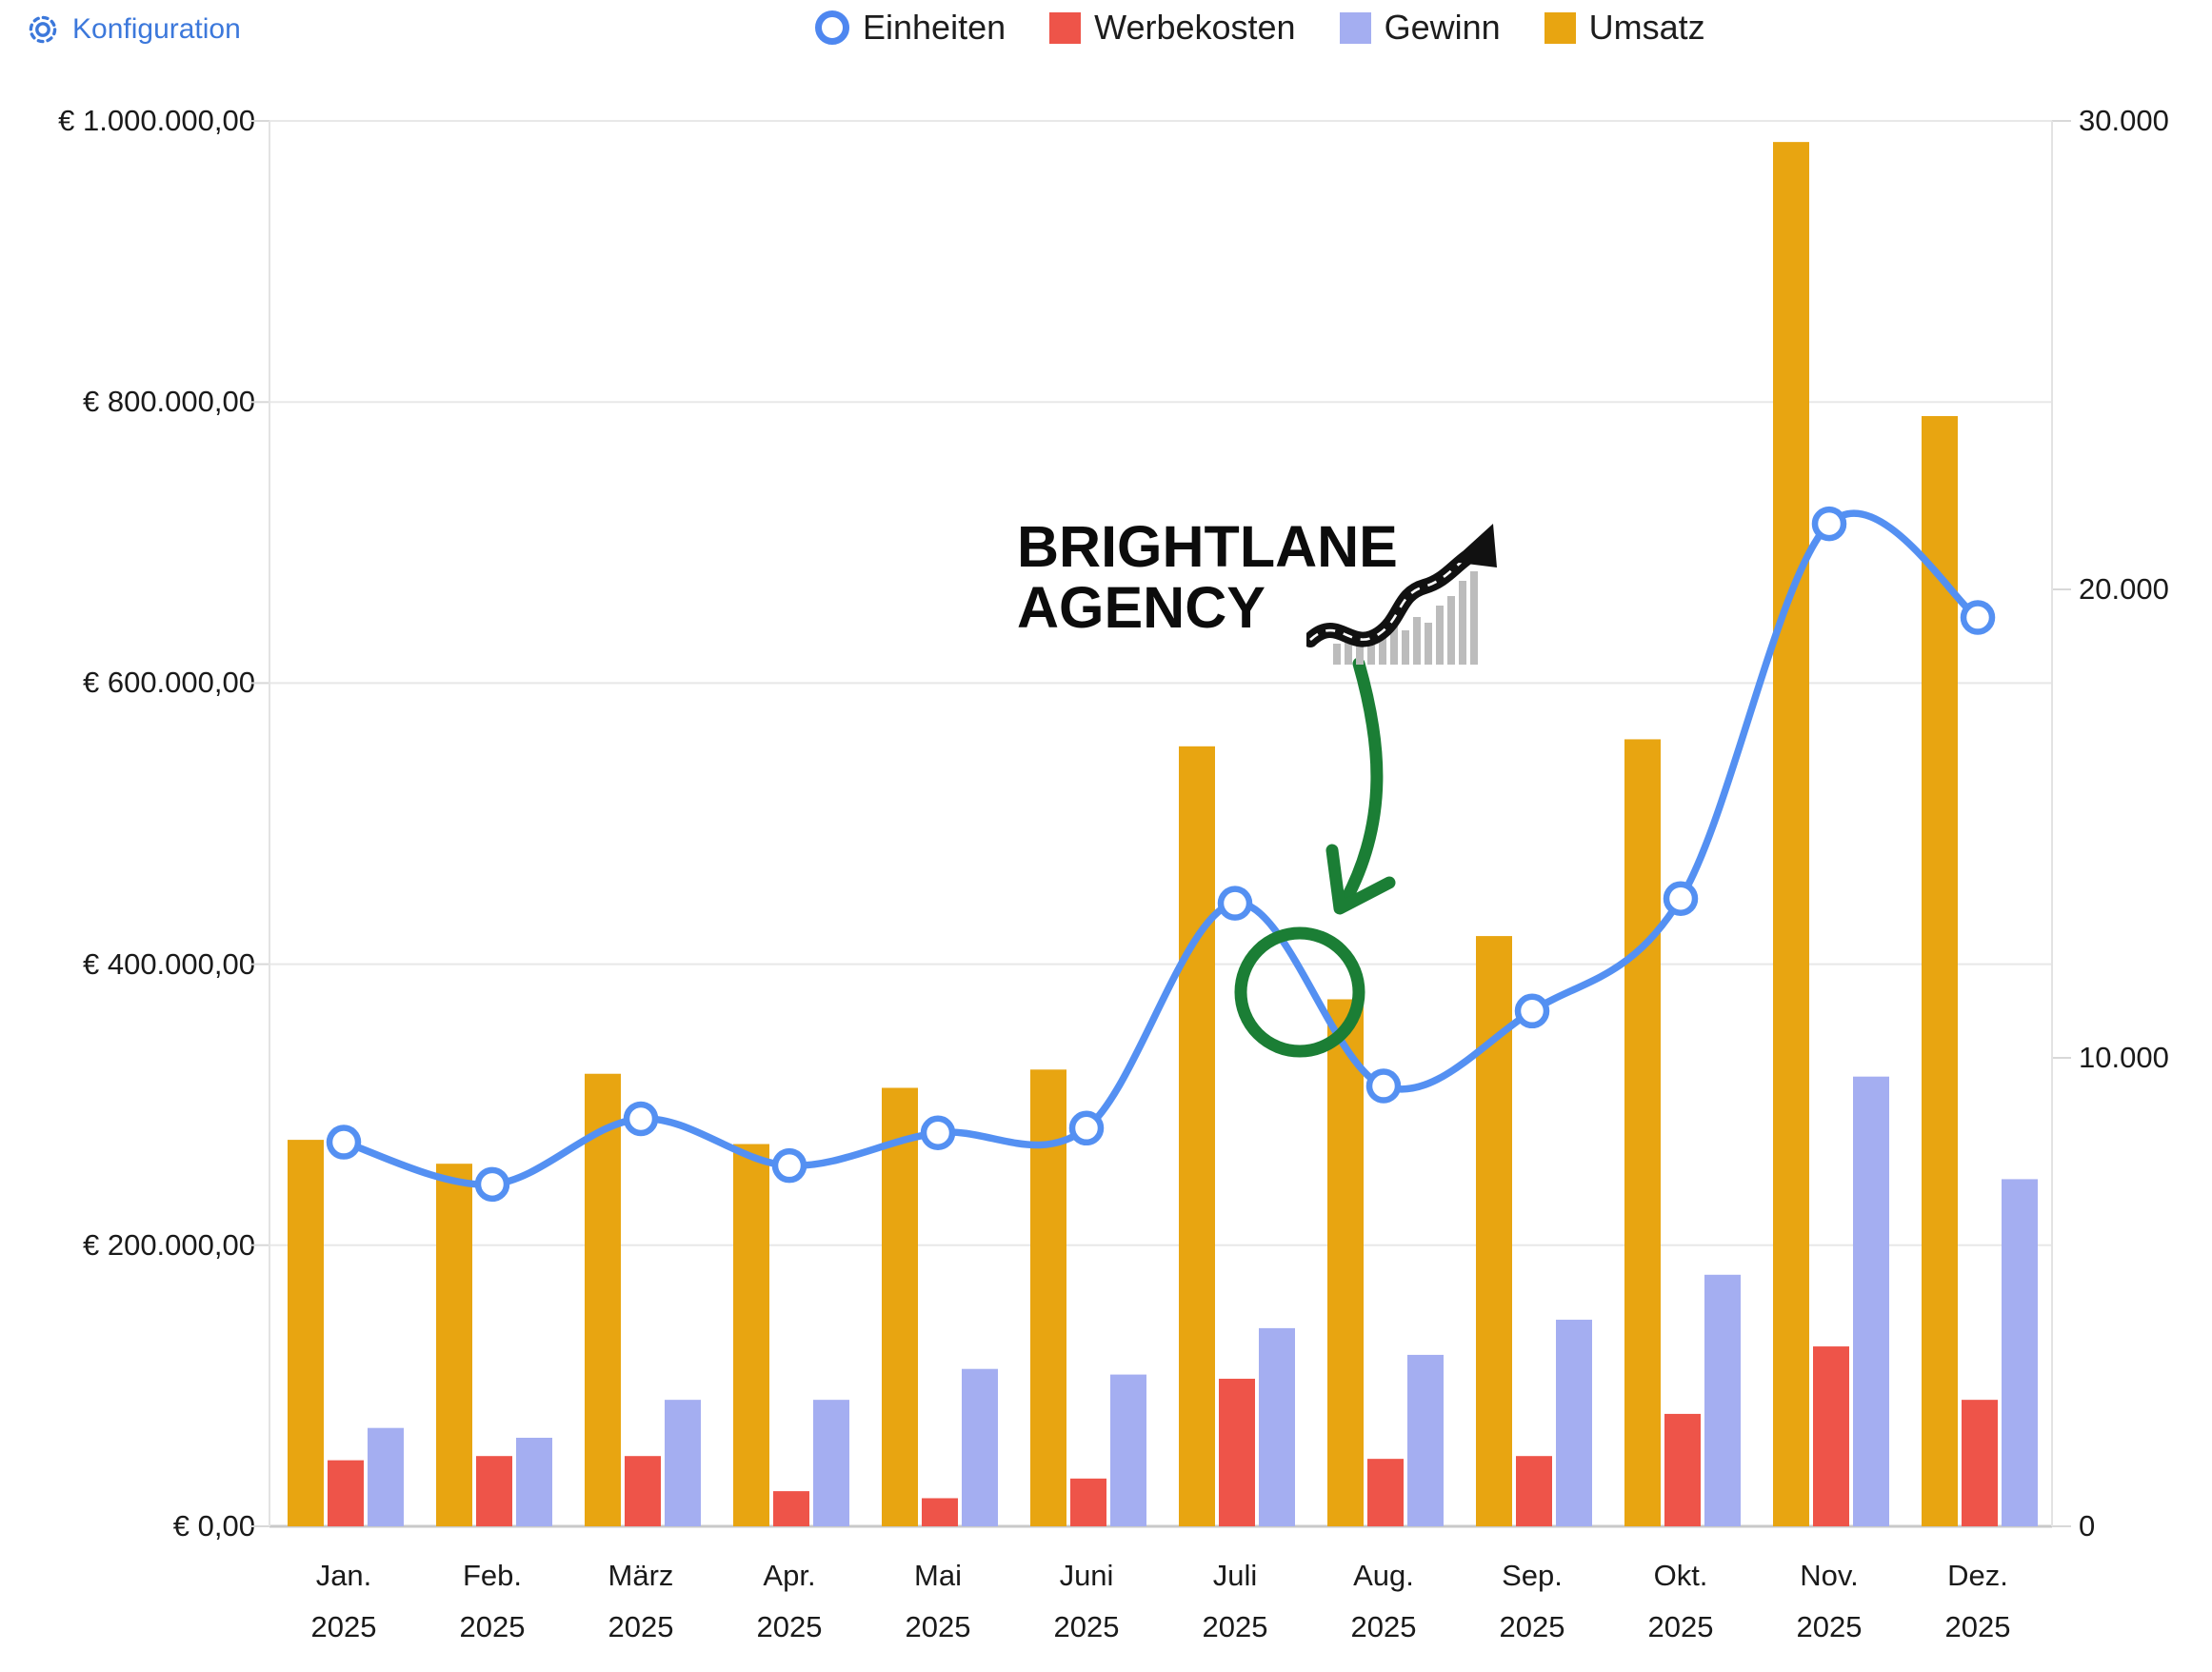 Image resolution: width=2212 pixels, height=1672 pixels. What do you see at coordinates (1646, 28) in the screenshot?
I see `legend-label: Umsatz` at bounding box center [1646, 28].